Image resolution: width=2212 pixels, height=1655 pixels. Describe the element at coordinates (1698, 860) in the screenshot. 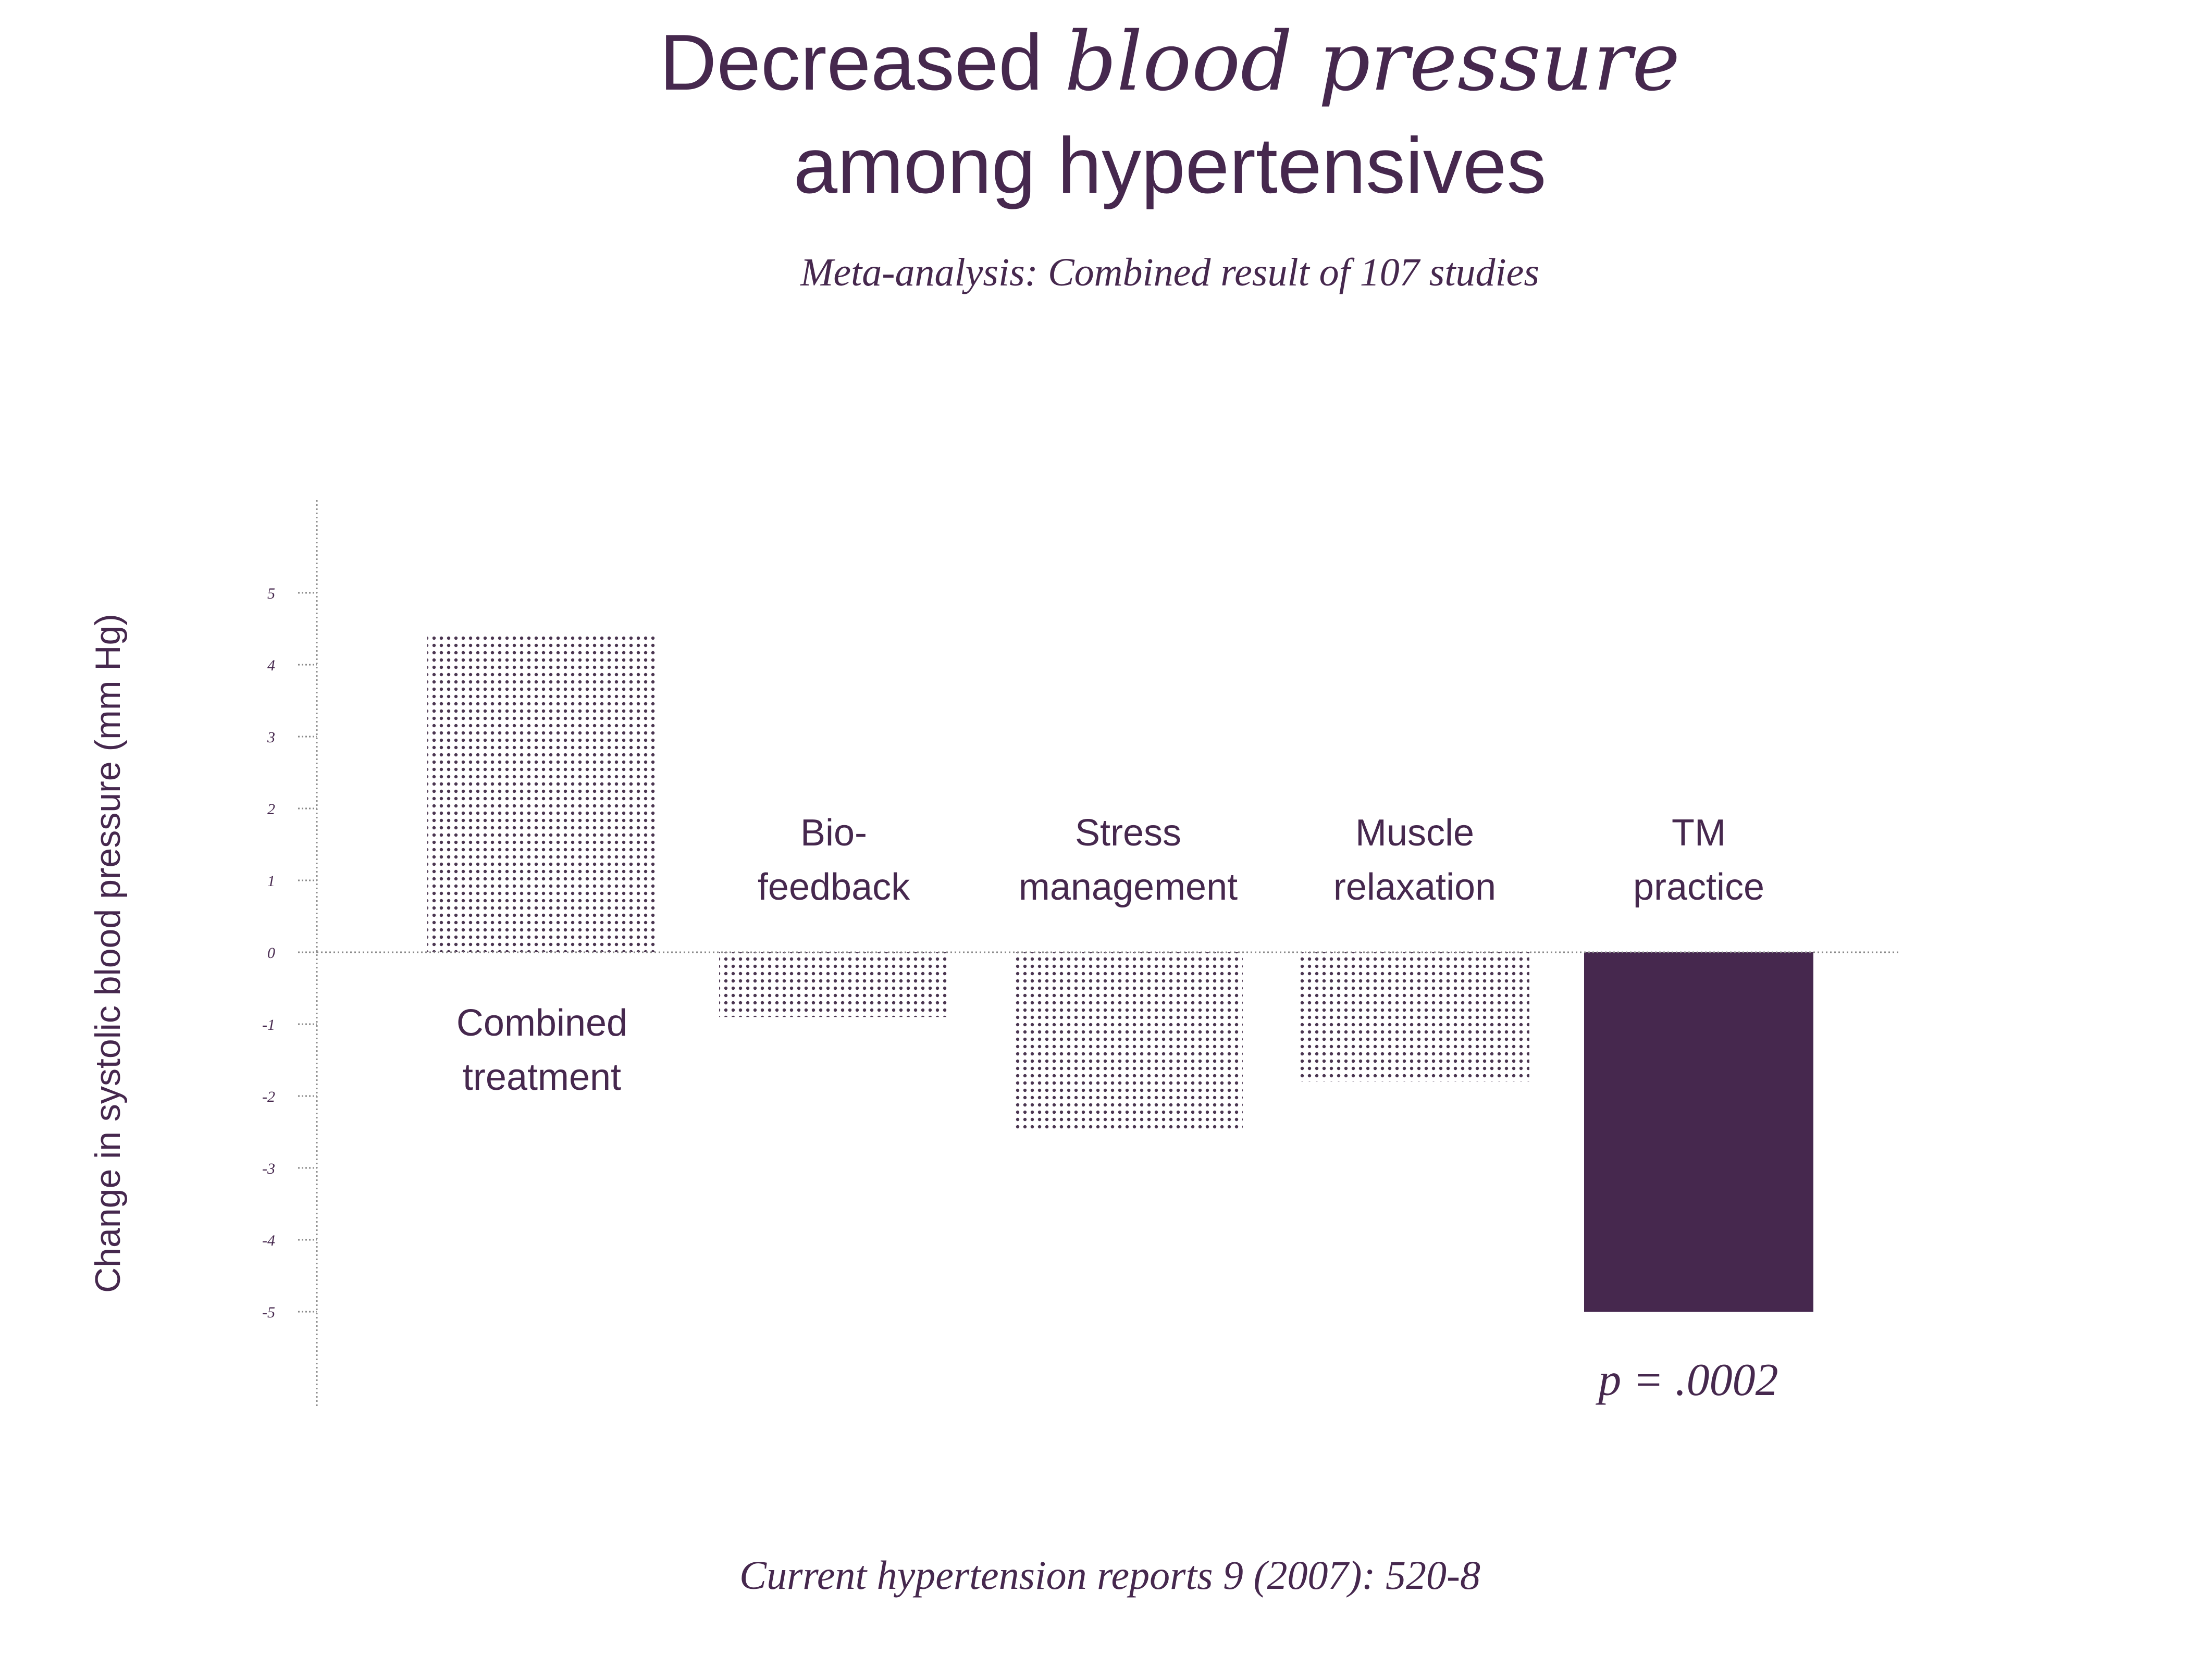

I see `category-label: TM practice` at that location.